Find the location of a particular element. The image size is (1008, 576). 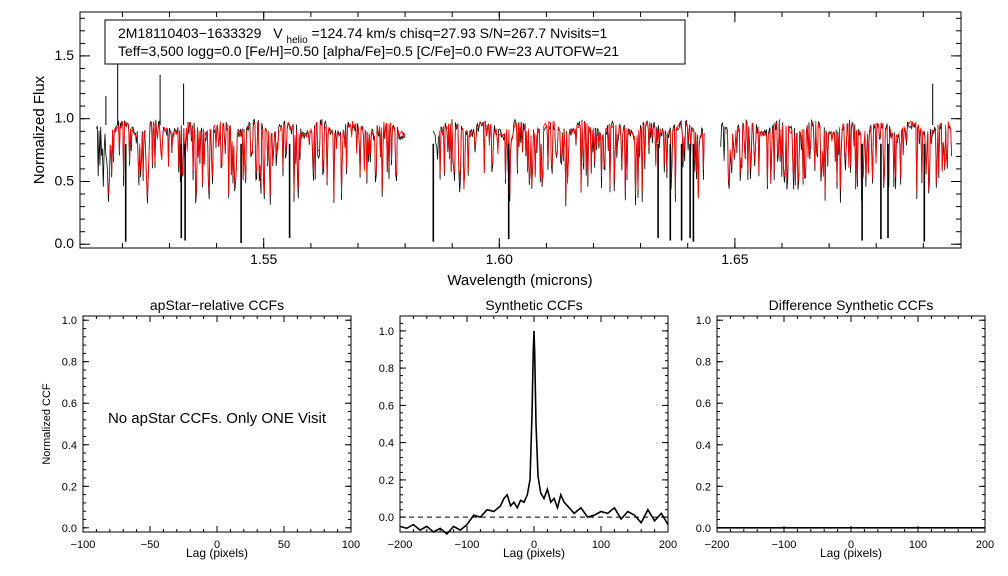

synthetic-ticks: −200 −100 0 100 200 0.0 0.2 0.4 0.6 0.8 1.0 is located at coordinates (528, 433).